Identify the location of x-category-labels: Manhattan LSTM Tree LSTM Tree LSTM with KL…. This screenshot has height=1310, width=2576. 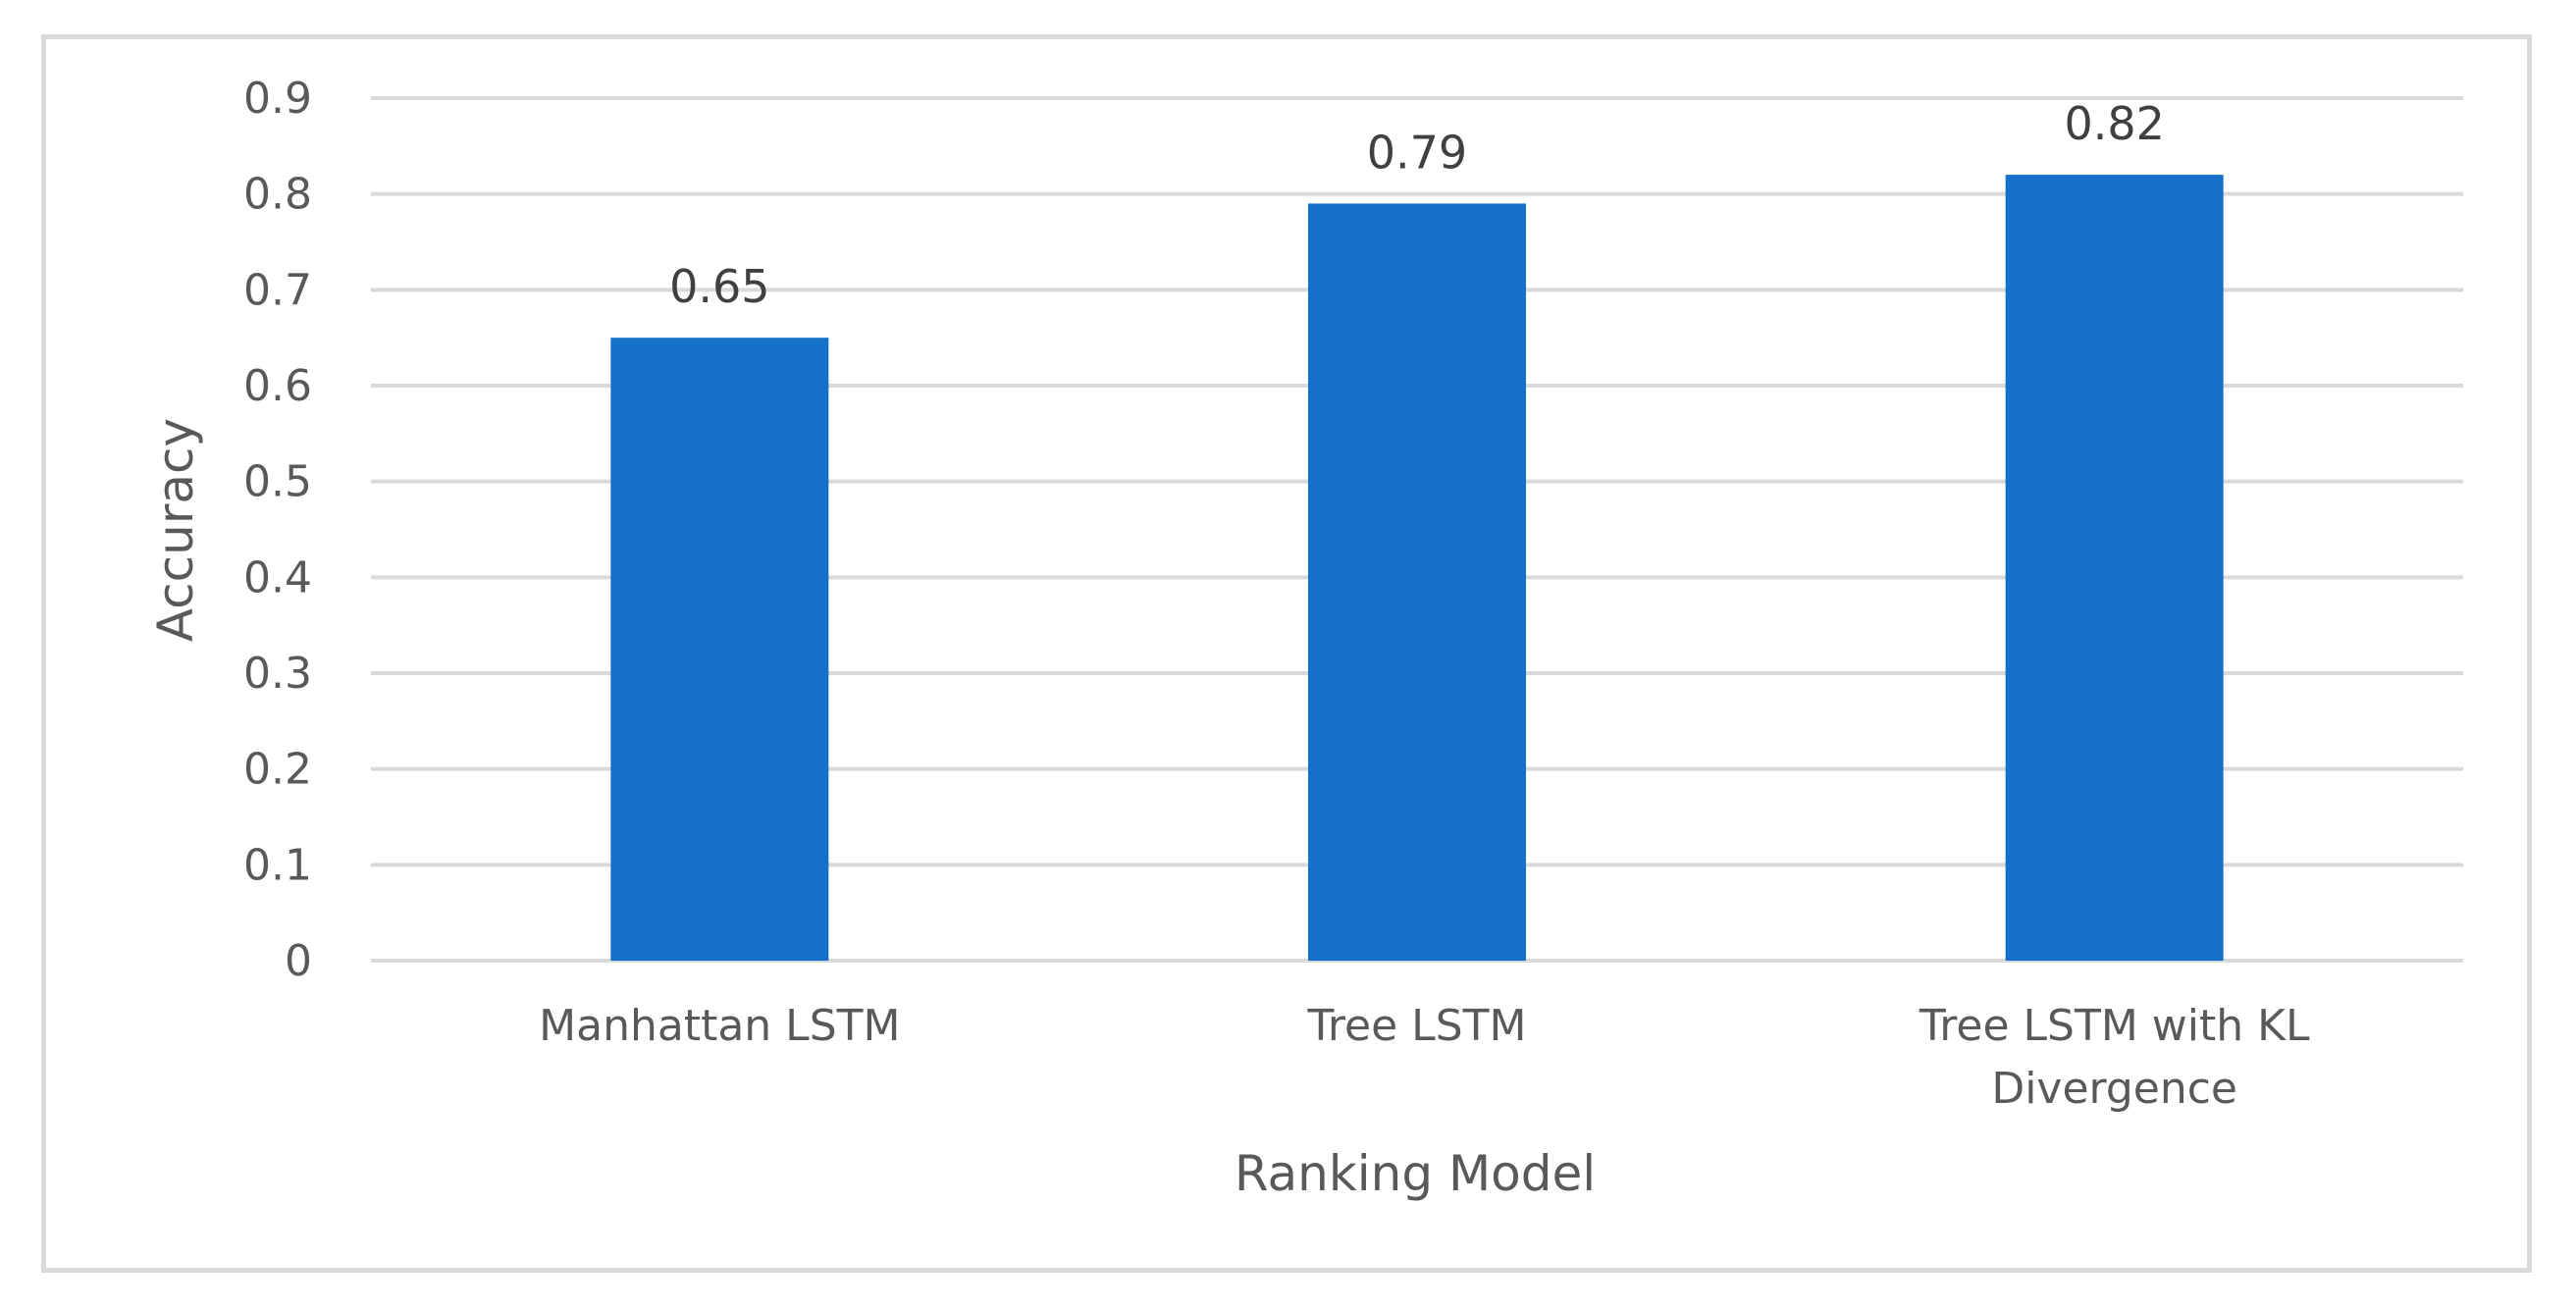
(1424, 1057).